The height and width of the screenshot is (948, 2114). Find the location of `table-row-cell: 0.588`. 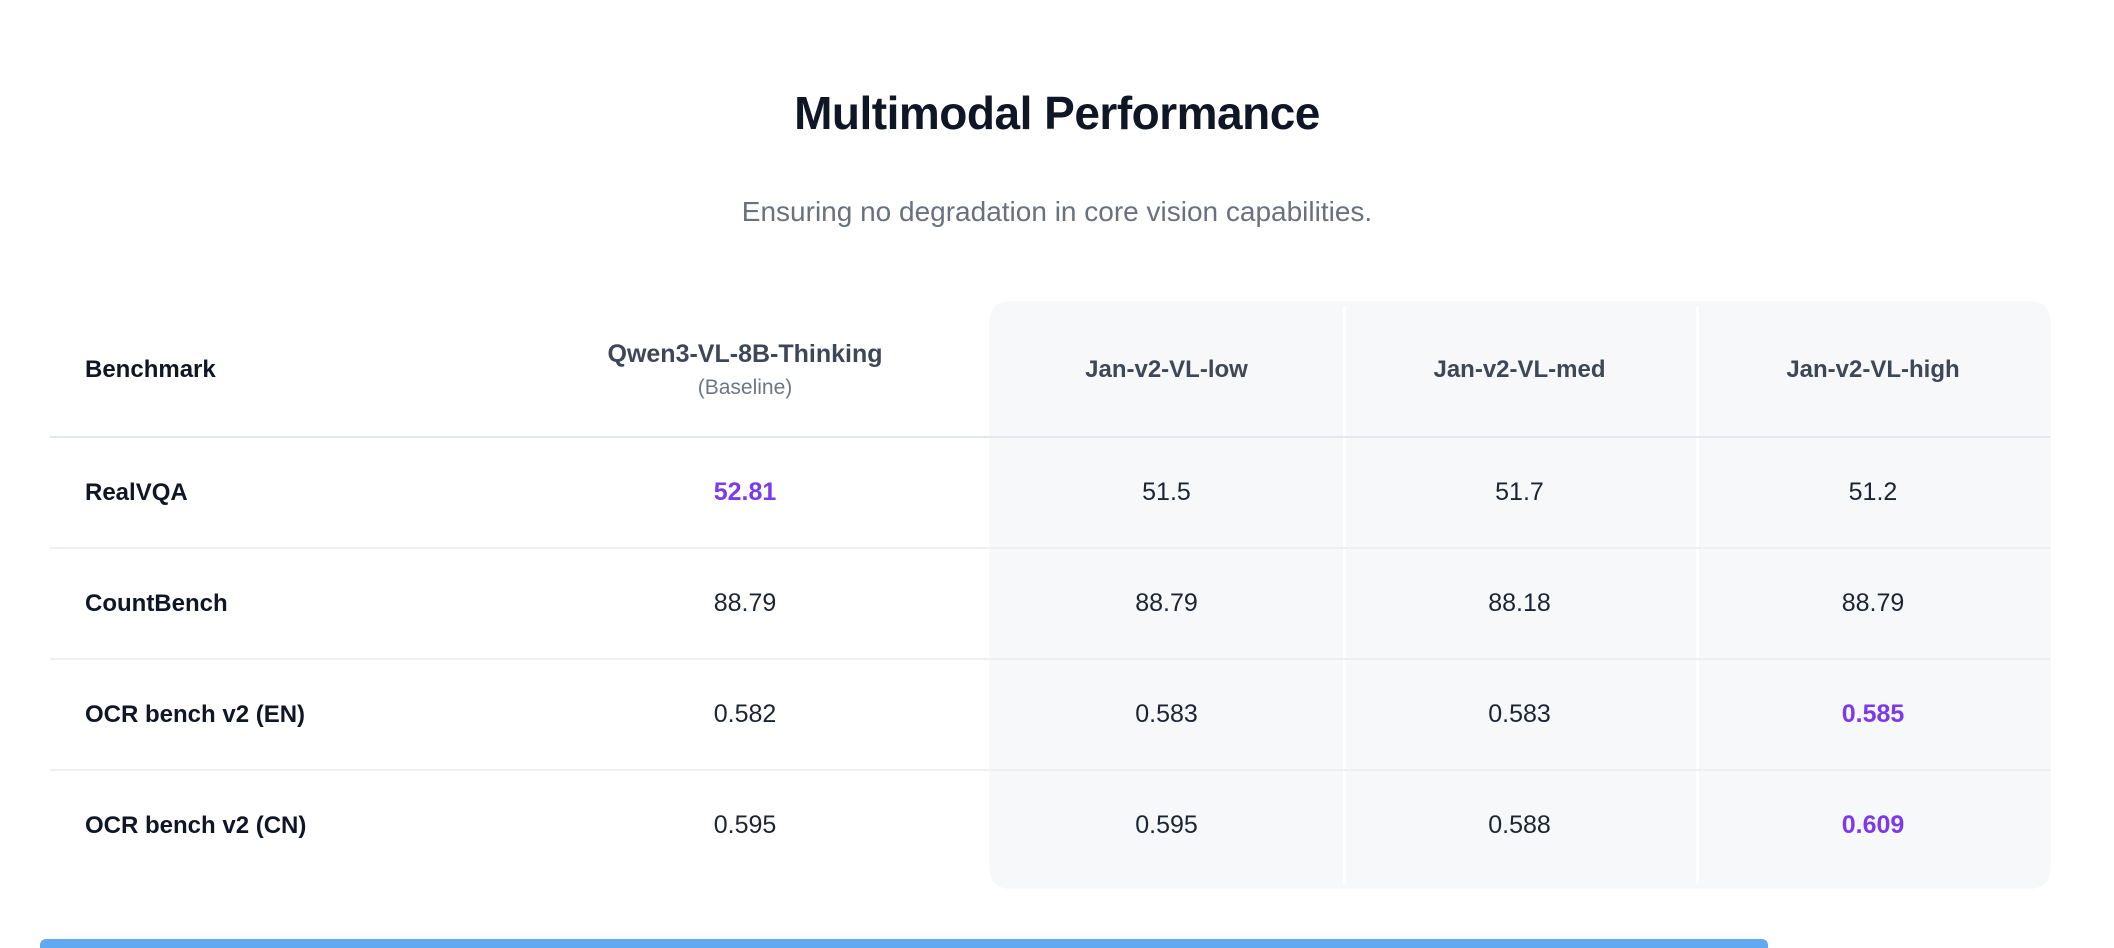

table-row-cell: 0.588 is located at coordinates (1519, 825).